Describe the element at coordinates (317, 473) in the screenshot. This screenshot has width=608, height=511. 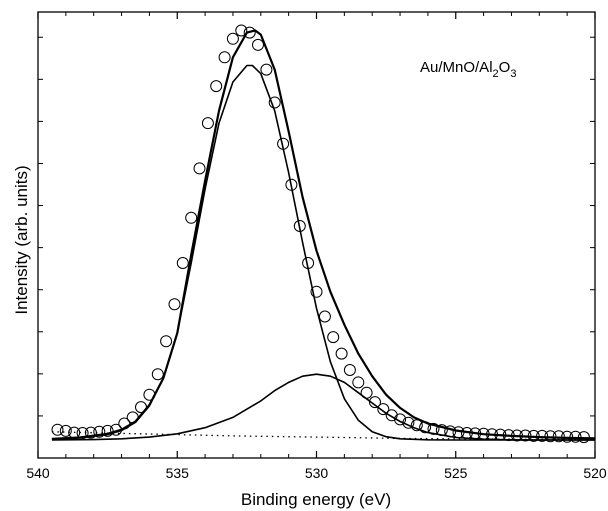
I see `x-tick-label: 530` at that location.